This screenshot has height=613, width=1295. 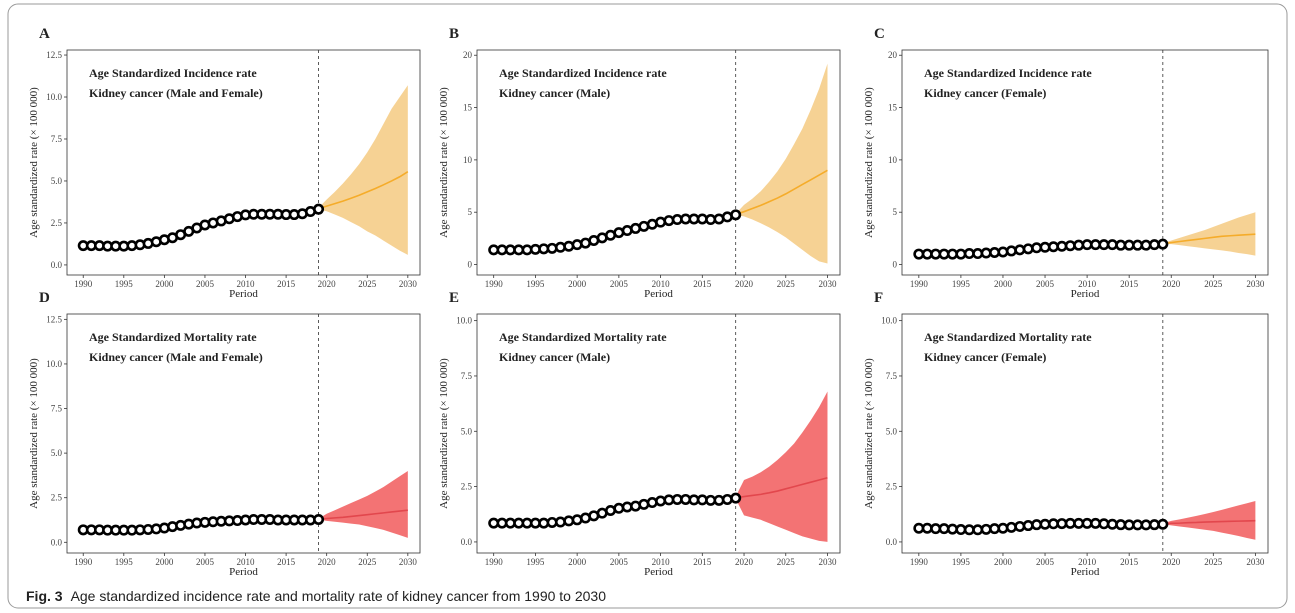 What do you see at coordinates (44, 596) in the screenshot?
I see `caption-label: Fig. 3` at bounding box center [44, 596].